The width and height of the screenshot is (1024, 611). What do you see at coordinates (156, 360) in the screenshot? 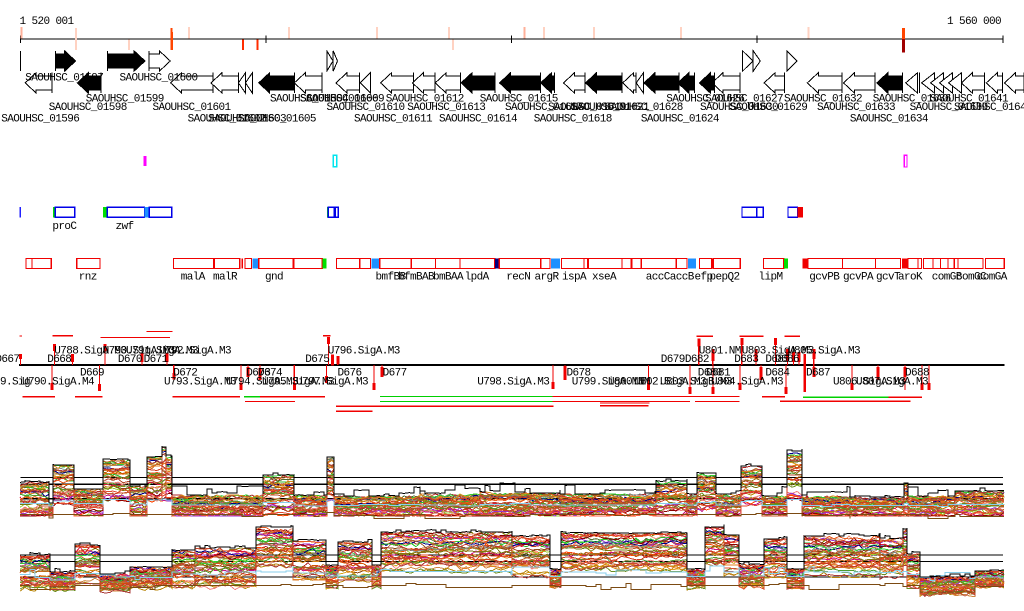
I see `svg-text: D671` at bounding box center [156, 360].